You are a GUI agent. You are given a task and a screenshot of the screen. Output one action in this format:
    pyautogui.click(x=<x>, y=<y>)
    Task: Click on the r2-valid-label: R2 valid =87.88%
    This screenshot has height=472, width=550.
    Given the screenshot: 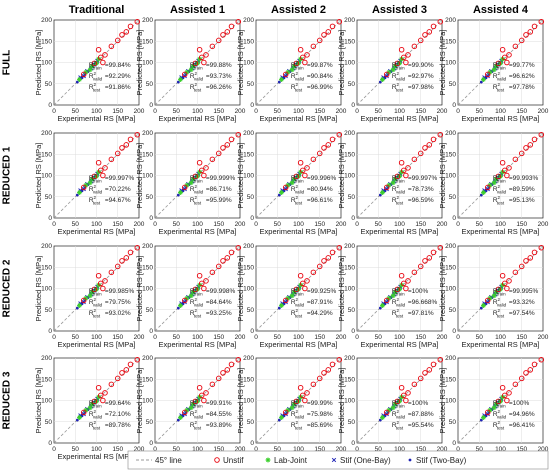 What is the action you would take?
    pyautogui.click(x=413, y=414)
    